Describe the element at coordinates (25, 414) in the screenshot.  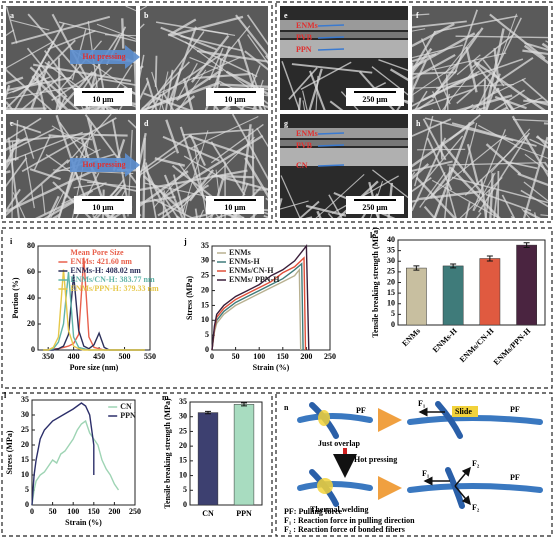
I see `y-tick-label: 30` at that location.